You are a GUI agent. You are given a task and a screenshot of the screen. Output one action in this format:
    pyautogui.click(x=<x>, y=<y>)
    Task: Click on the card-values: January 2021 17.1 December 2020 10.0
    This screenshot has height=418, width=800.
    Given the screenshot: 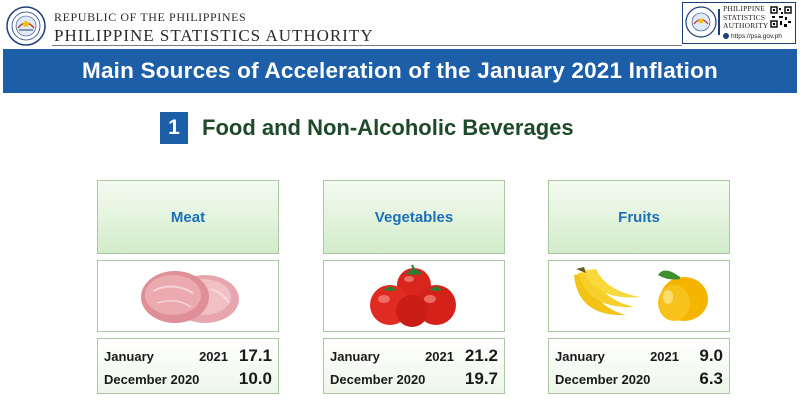 What is the action you would take?
    pyautogui.click(x=188, y=366)
    